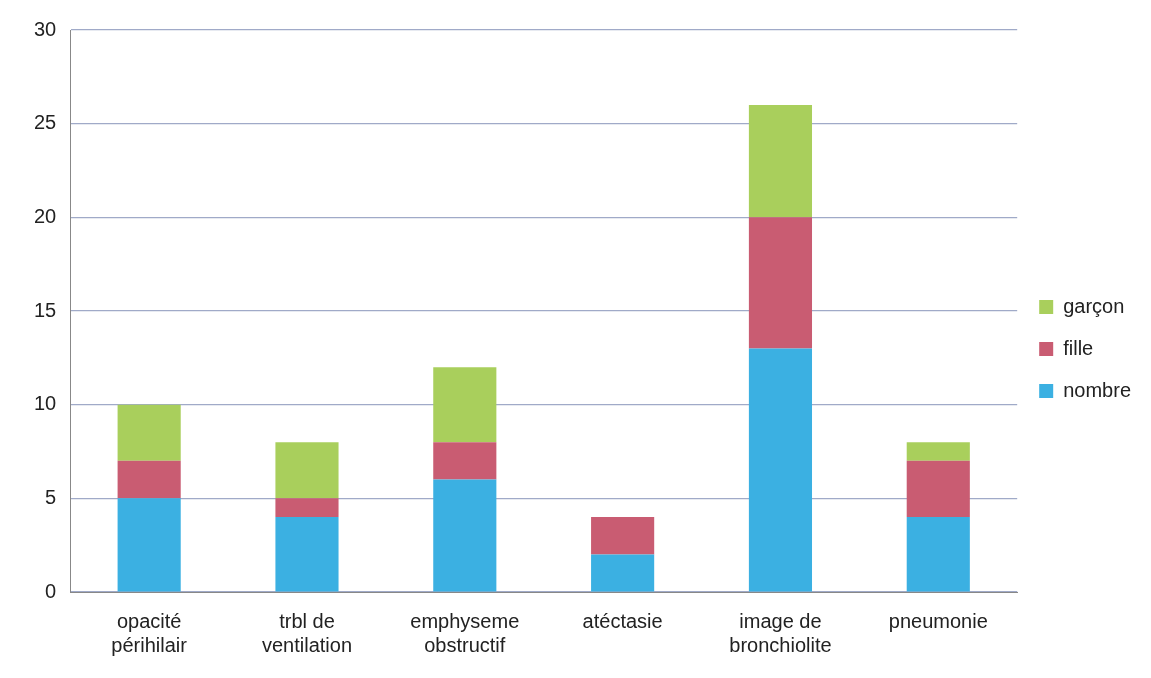 The height and width of the screenshot is (678, 1151). I want to click on y-tick-label: 15, so click(45, 309).